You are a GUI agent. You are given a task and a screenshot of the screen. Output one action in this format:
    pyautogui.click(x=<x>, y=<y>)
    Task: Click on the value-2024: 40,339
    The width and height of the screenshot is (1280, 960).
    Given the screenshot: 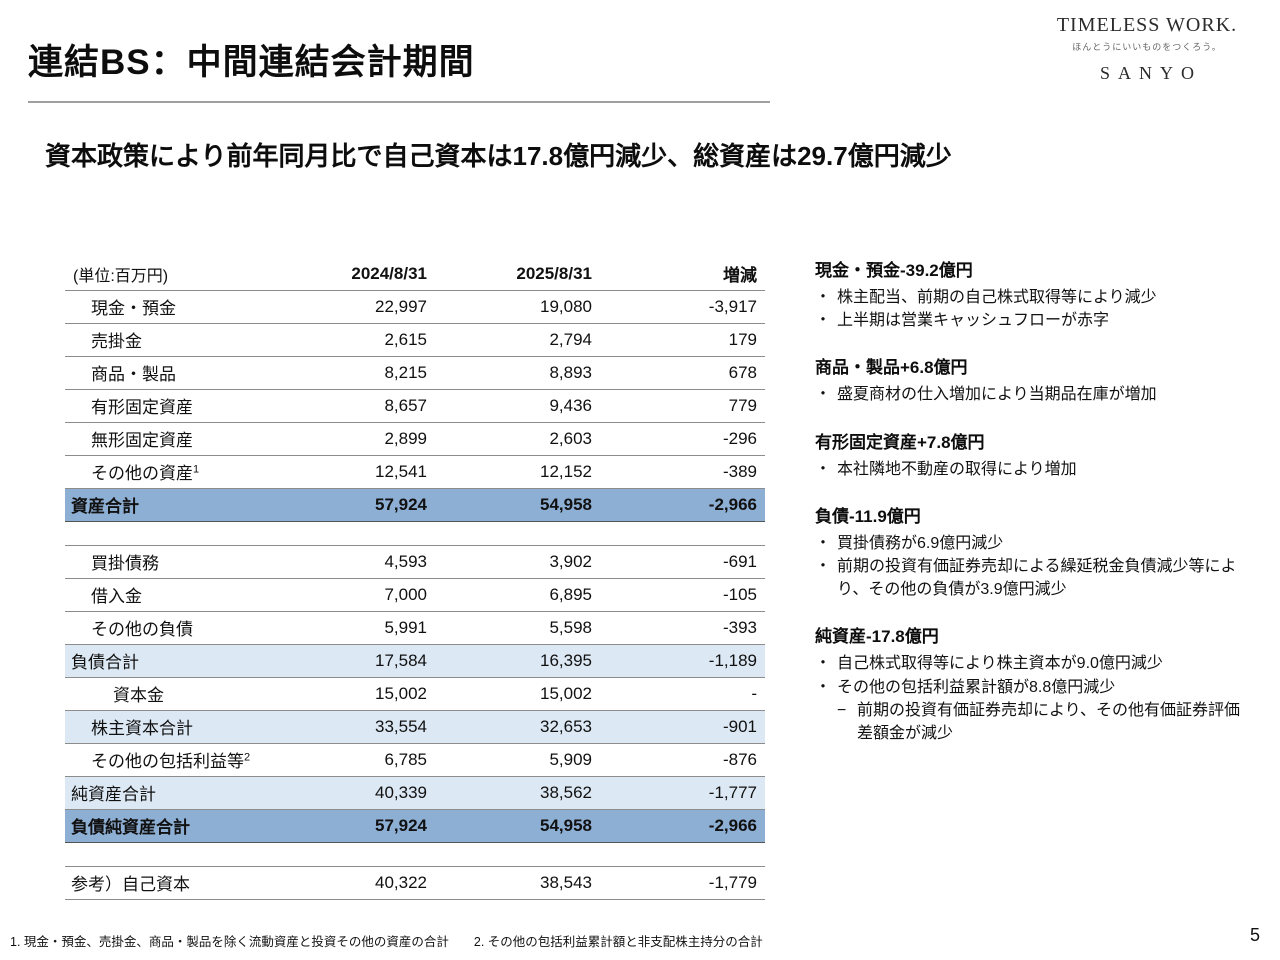 What is the action you would take?
    pyautogui.click(x=352, y=793)
    